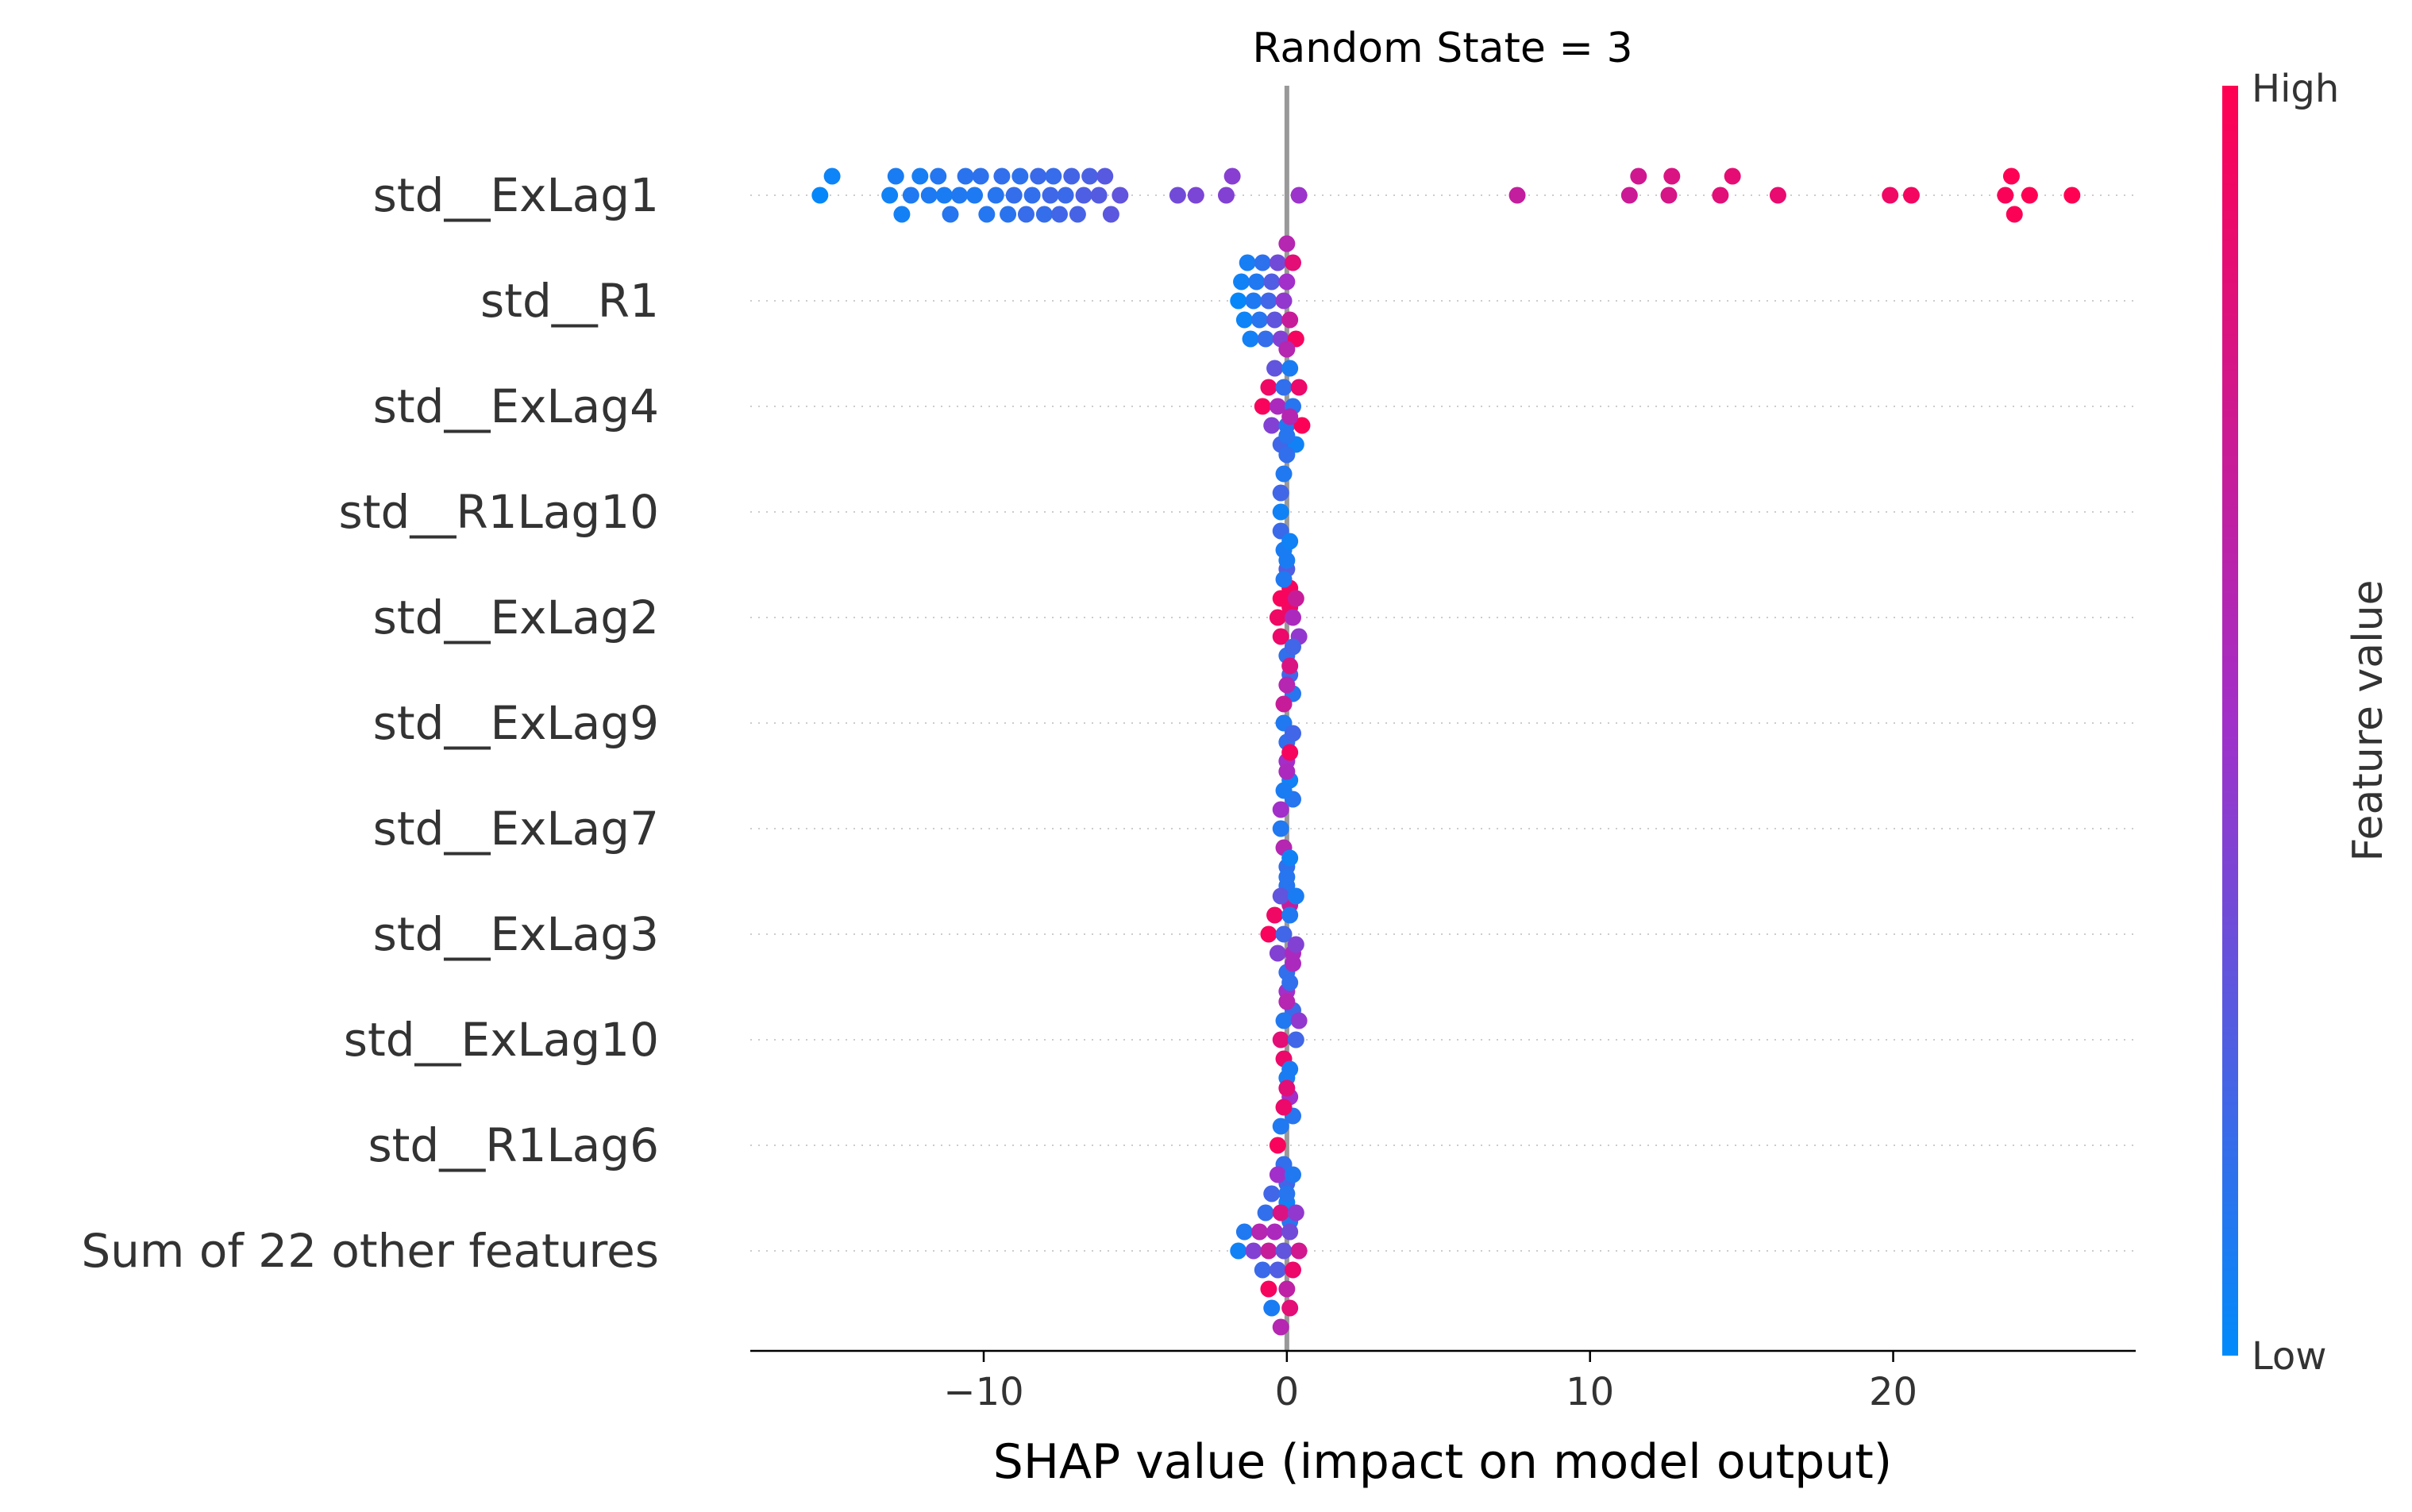  What do you see at coordinates (2290, 1356) in the screenshot?
I see `colorbar-low-label: Low` at bounding box center [2290, 1356].